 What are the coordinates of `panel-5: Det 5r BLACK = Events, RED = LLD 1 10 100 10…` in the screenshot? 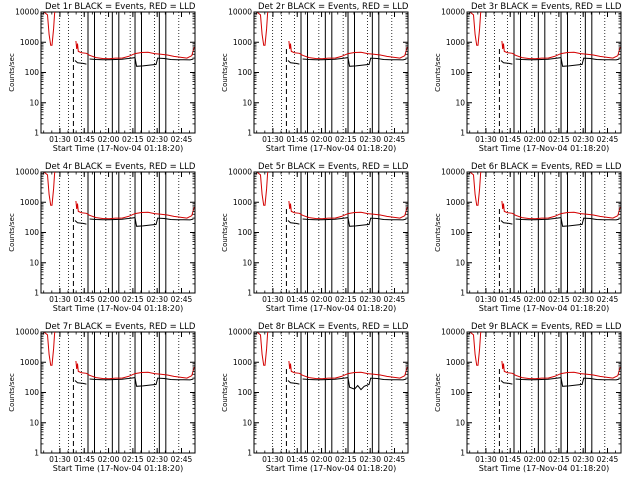 It's located at (315, 237).